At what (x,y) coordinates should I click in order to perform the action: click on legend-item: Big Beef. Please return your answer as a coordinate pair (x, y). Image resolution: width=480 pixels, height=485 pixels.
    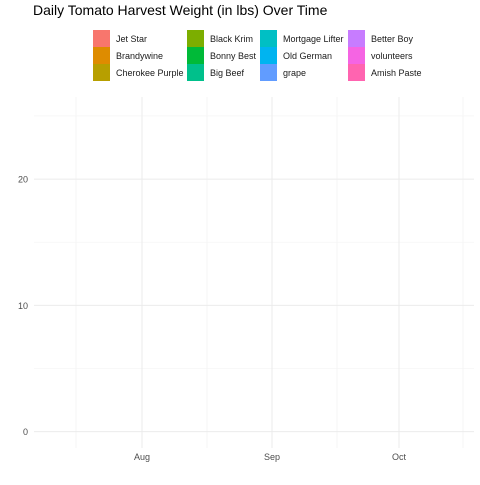
    Looking at the image, I should click on (216, 72).